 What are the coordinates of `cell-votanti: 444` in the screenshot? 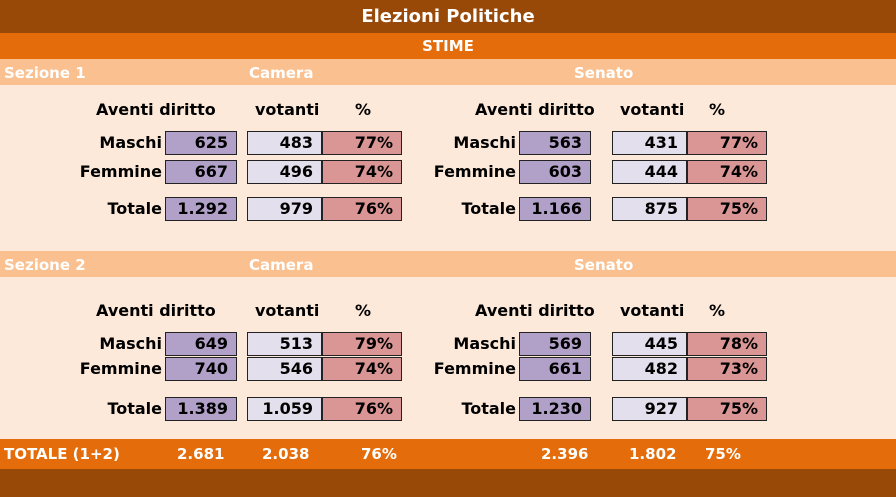 It's located at (649, 172).